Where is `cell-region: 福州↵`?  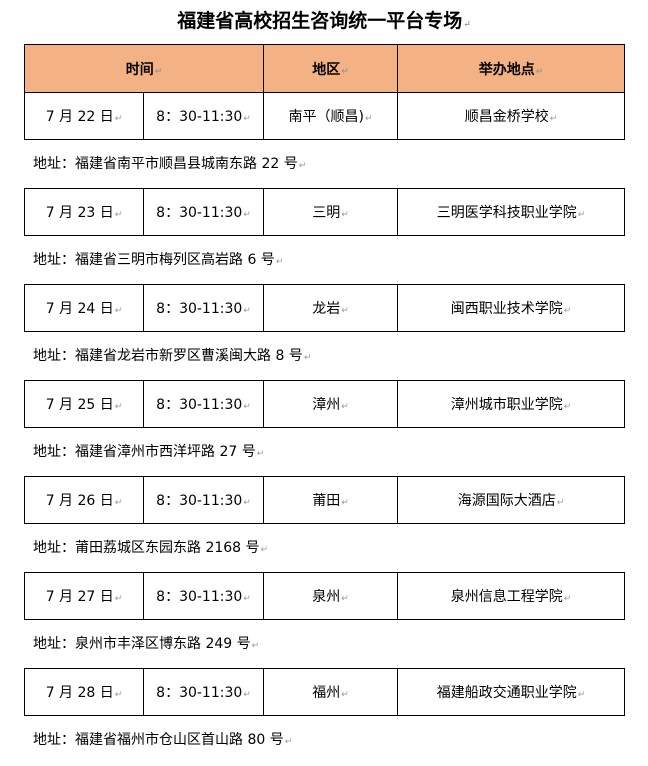 cell-region: 福州↵ is located at coordinates (330, 692).